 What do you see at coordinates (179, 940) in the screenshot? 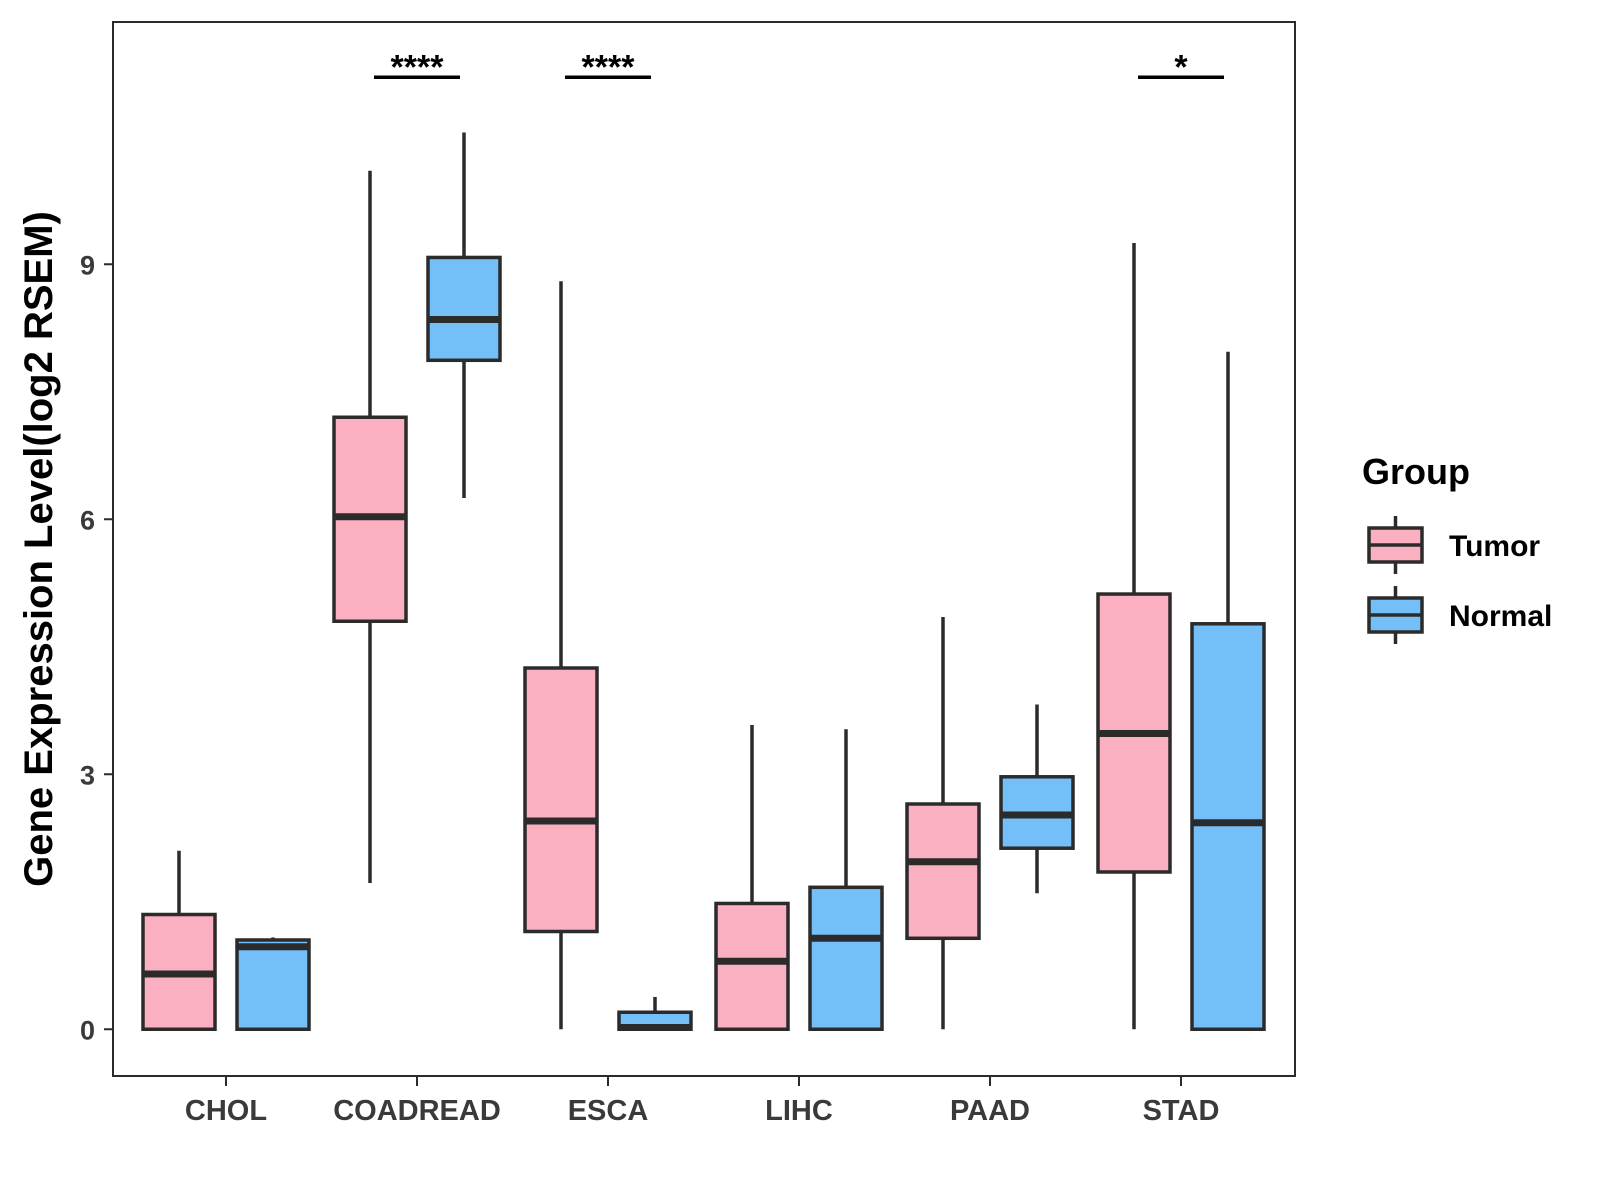
I see `box-chol-tumor` at bounding box center [179, 940].